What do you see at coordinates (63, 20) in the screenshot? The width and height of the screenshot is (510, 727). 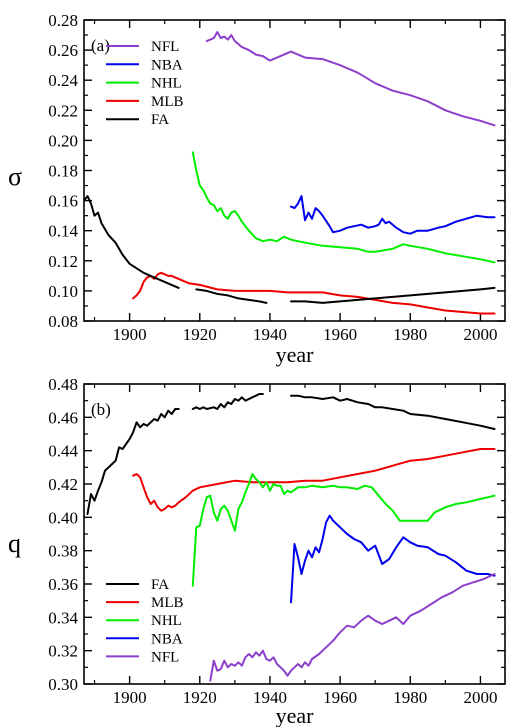 I see `y-tick-label: 0.28` at bounding box center [63, 20].